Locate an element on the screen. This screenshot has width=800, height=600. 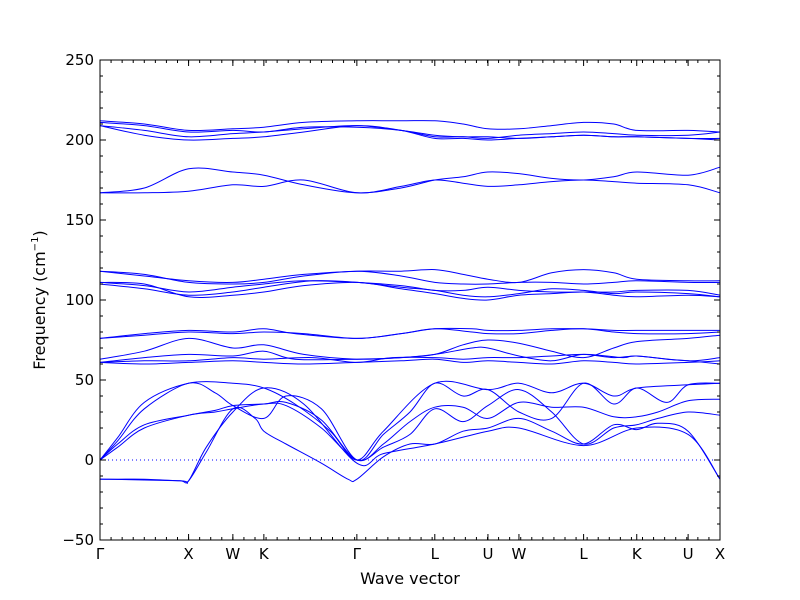
band-9-line is located at coordinates (410, 347).